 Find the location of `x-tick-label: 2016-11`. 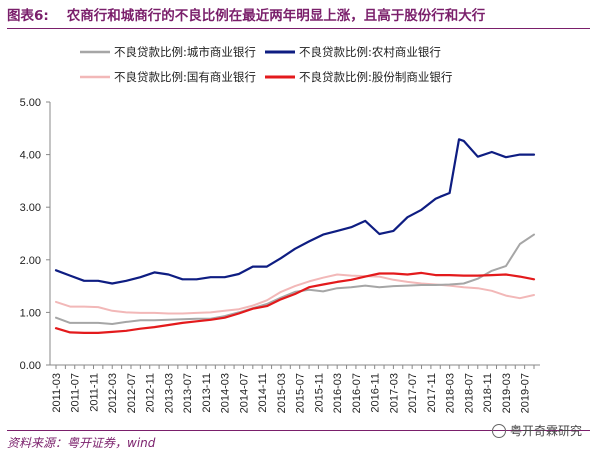

x-tick-label: 2016-11 is located at coordinates (376, 393).